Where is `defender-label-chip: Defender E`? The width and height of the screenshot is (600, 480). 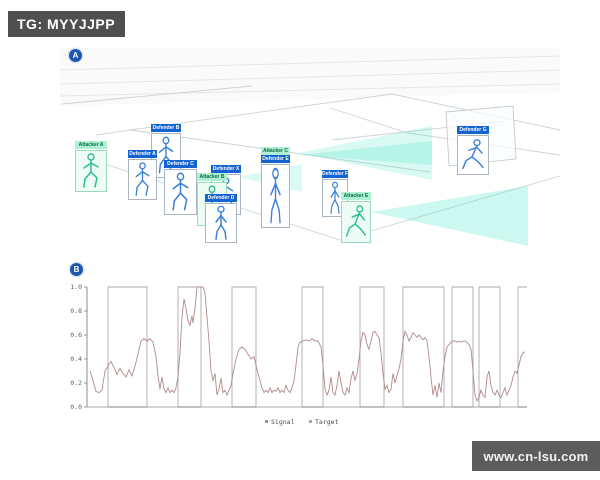 defender-label-chip: Defender E is located at coordinates (275, 159).